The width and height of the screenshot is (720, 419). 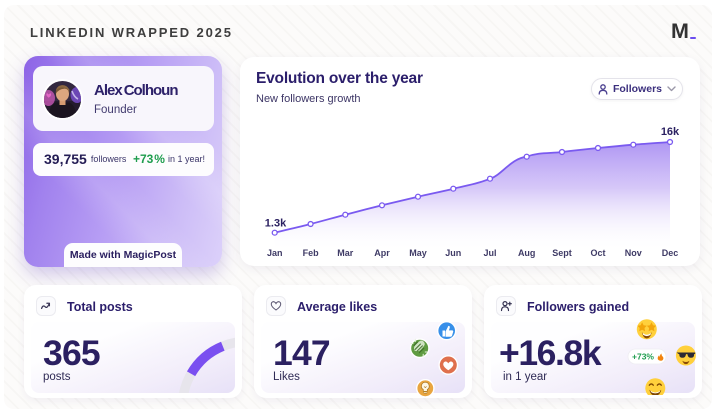 I want to click on svg-text: Mar, so click(x=345, y=253).